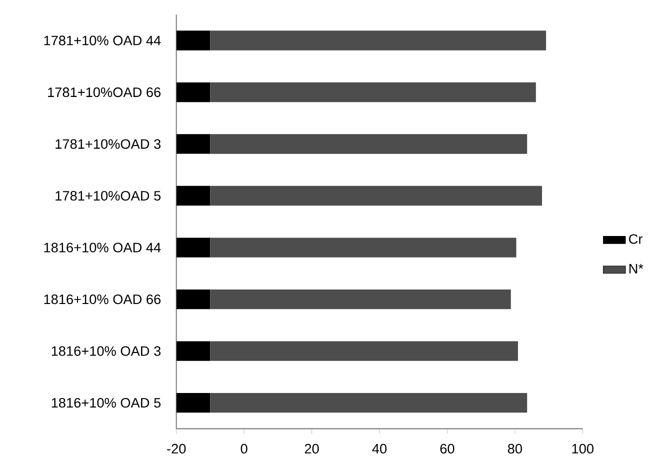 The width and height of the screenshot is (650, 467). What do you see at coordinates (102, 41) in the screenshot?
I see `y-tick-label: 1781+10% OAD 44` at bounding box center [102, 41].